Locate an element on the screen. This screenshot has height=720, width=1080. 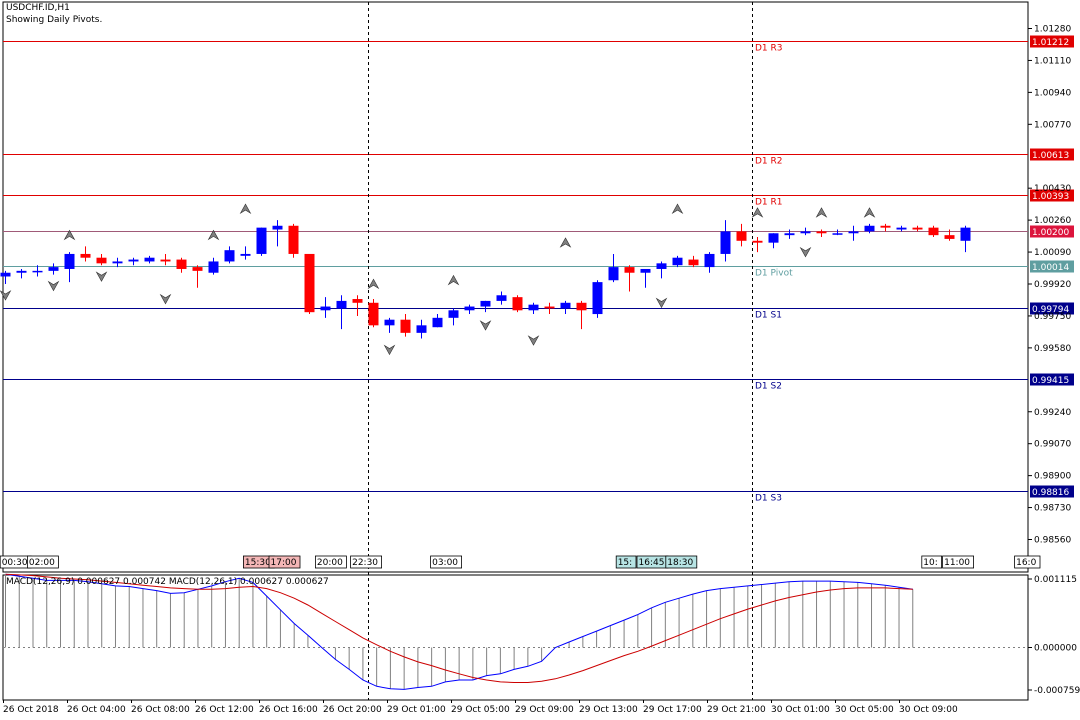
macd-tick-label: 0.001115 is located at coordinates (1055, 580).